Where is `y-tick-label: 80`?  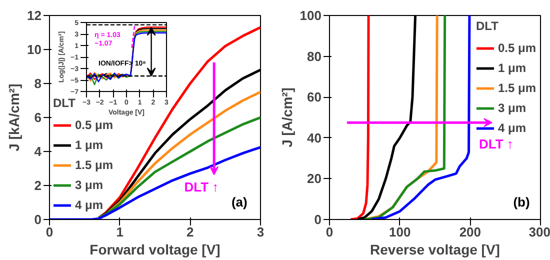 y-tick-label: 80 is located at coordinates (314, 56).